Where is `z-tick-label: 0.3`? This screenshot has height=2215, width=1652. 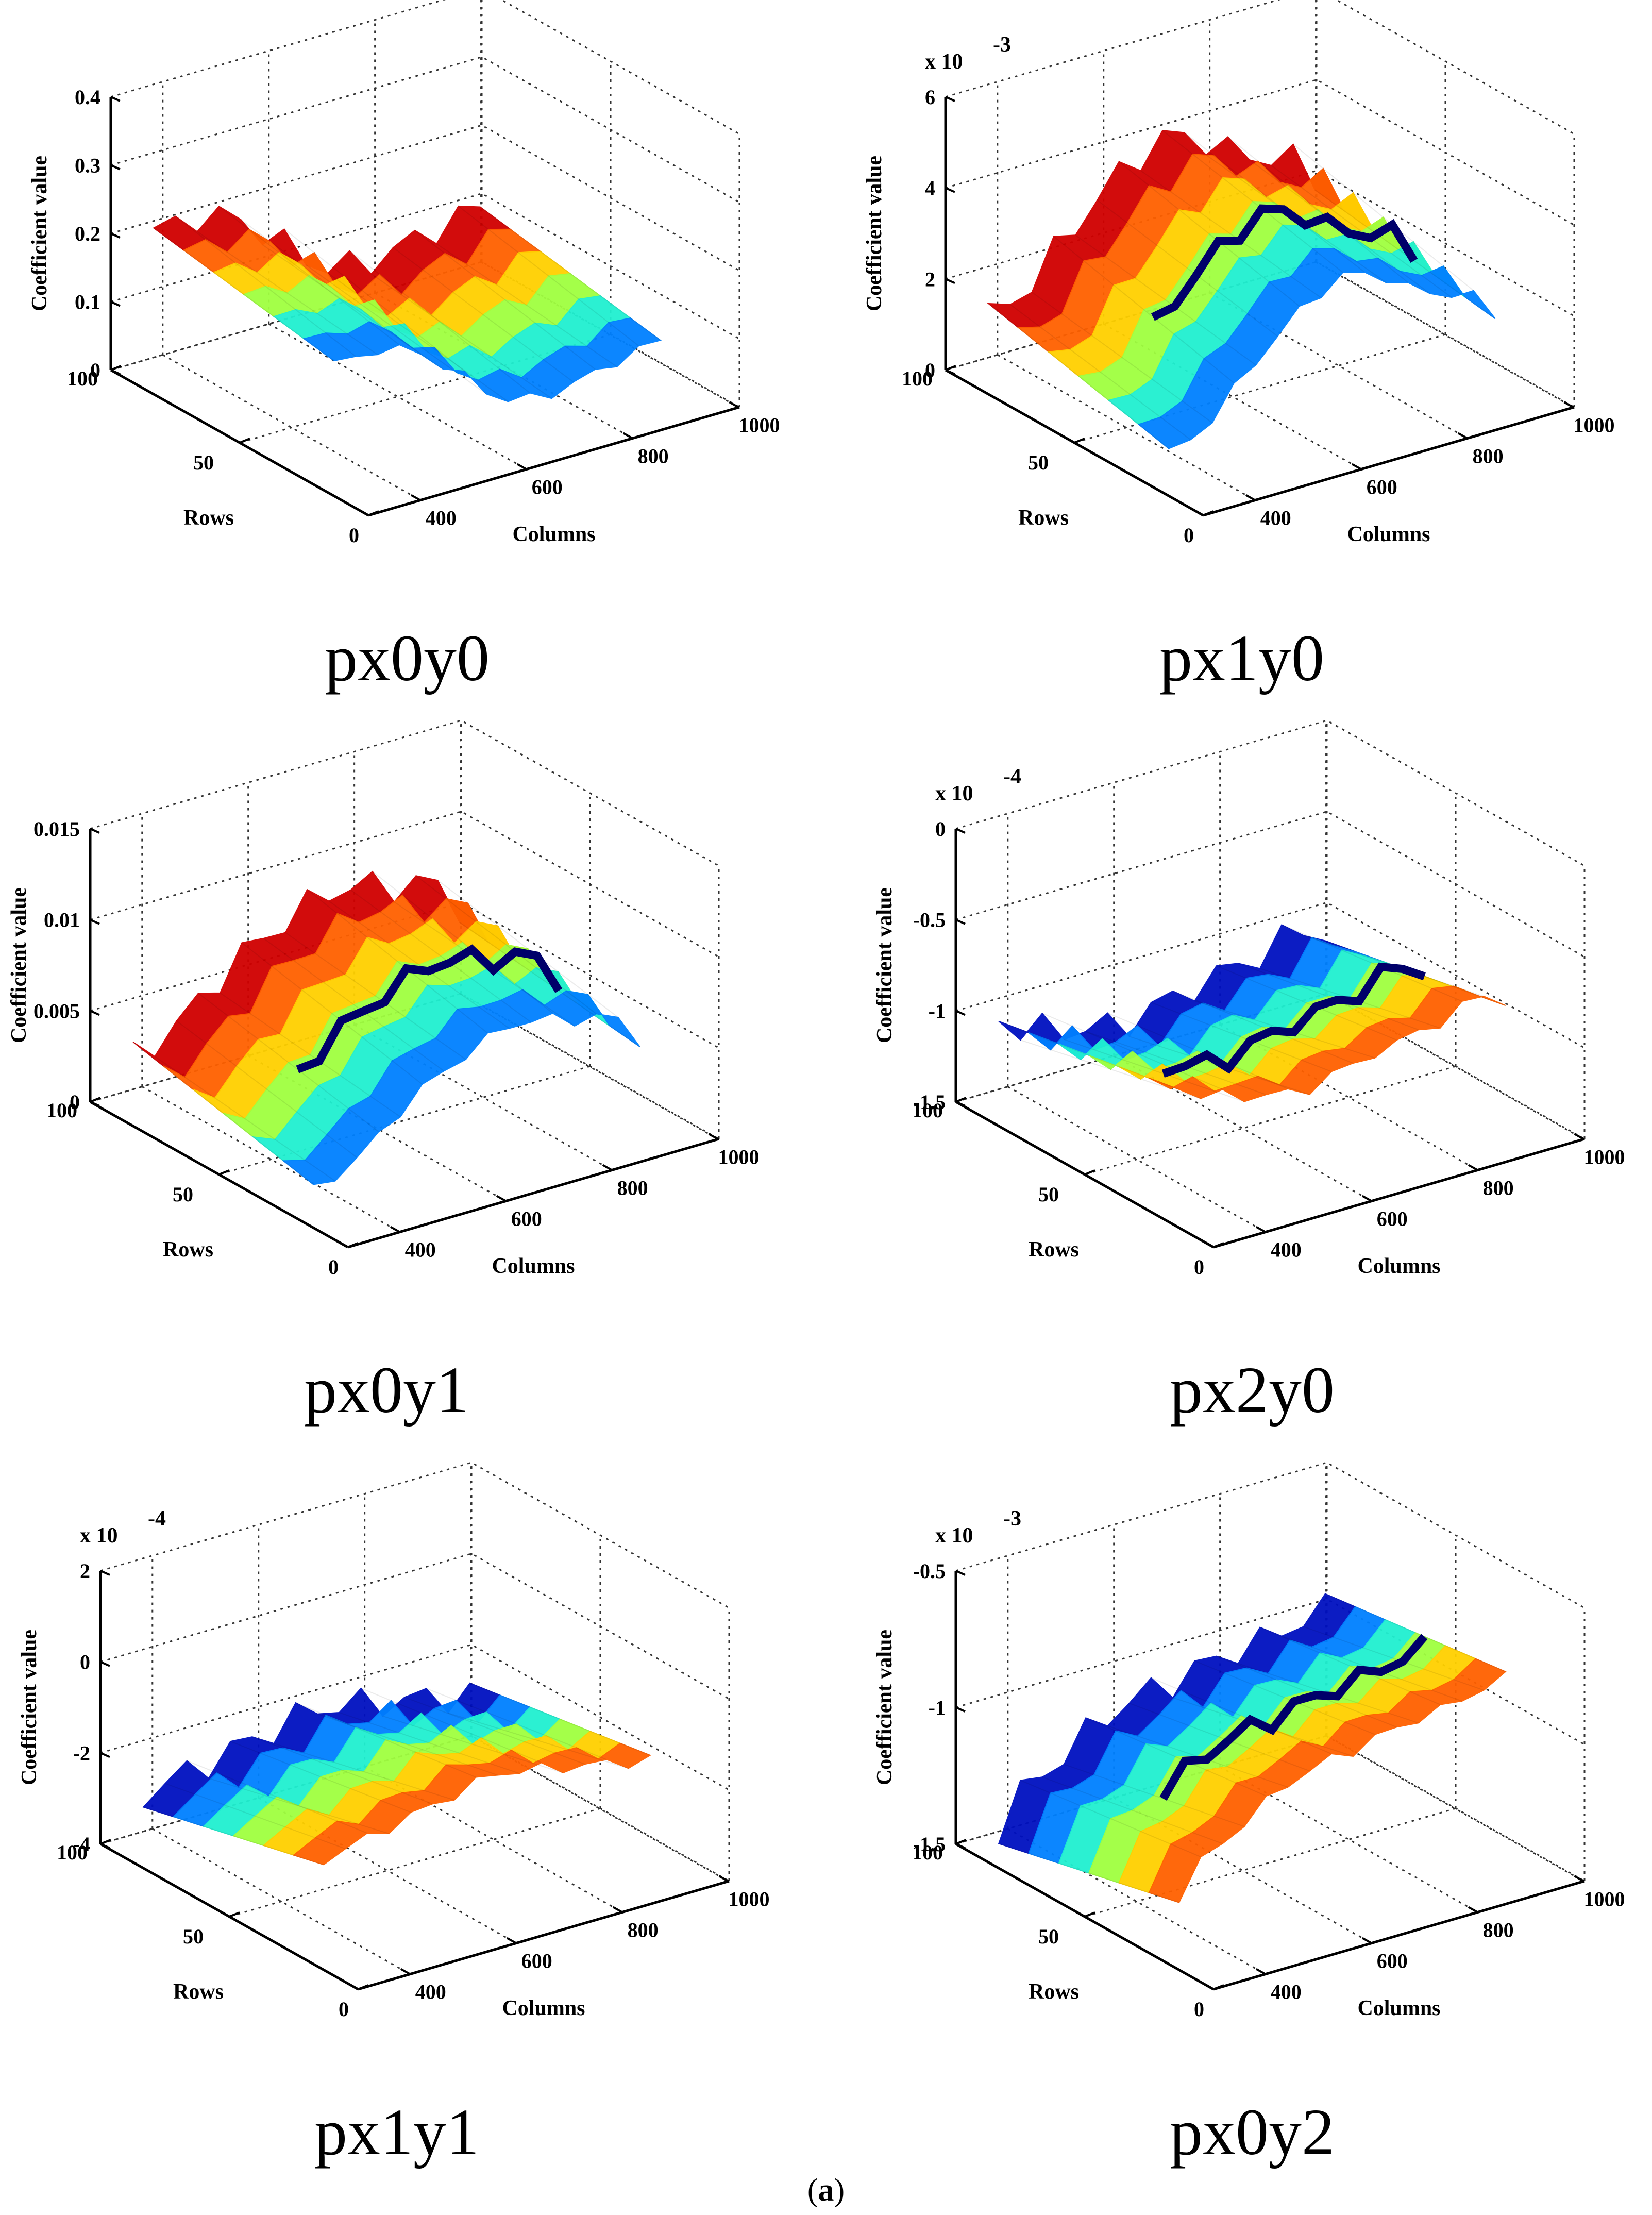
z-tick-label: 0.3 is located at coordinates (87, 165).